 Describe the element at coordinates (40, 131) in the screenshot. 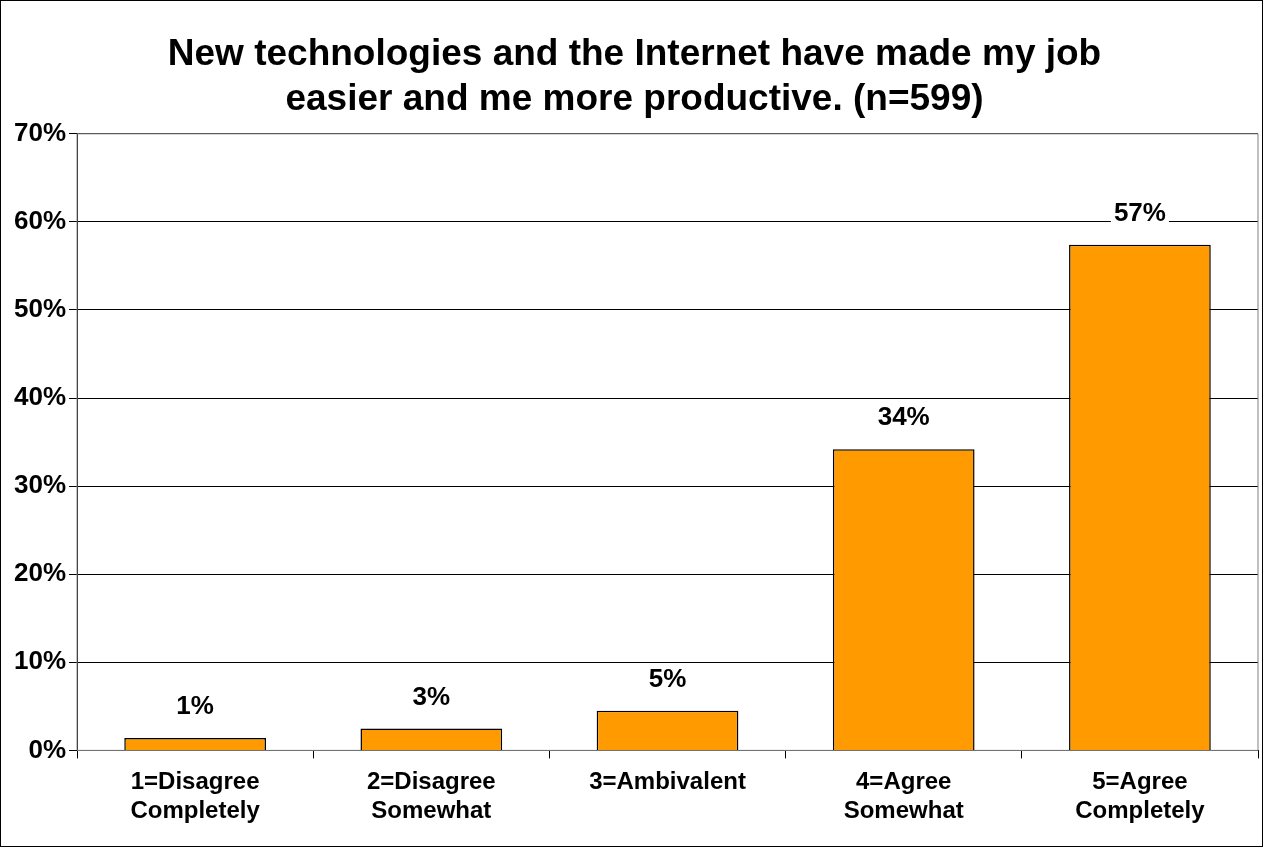

I see `y-tick-label: 70%` at that location.